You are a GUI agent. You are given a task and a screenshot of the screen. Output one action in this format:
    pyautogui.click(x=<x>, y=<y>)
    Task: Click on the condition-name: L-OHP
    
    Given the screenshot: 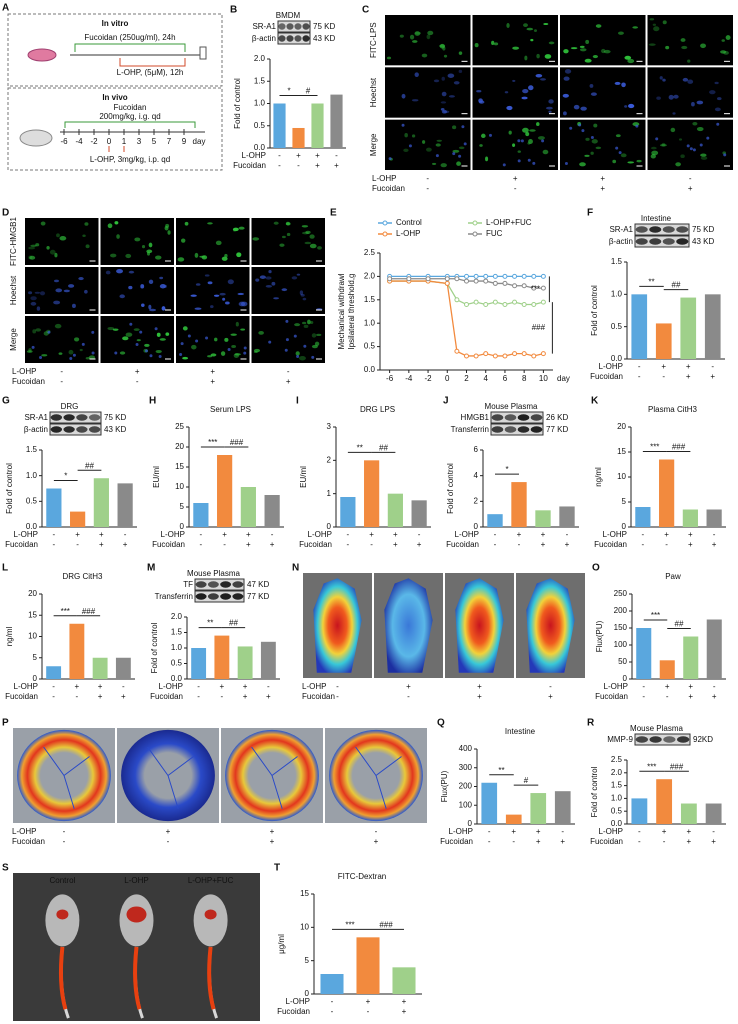 What is the action you would take?
    pyautogui.click(x=611, y=366)
    